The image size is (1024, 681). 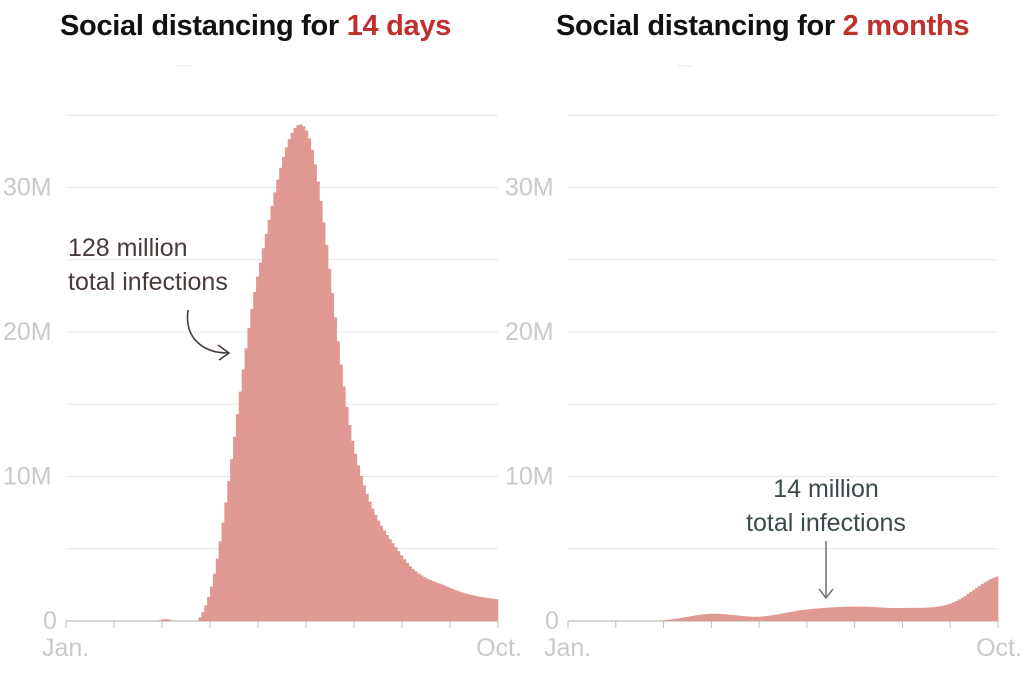 I want to click on chart-title-left: Social distancing for 14 days, so click(x=255, y=26).